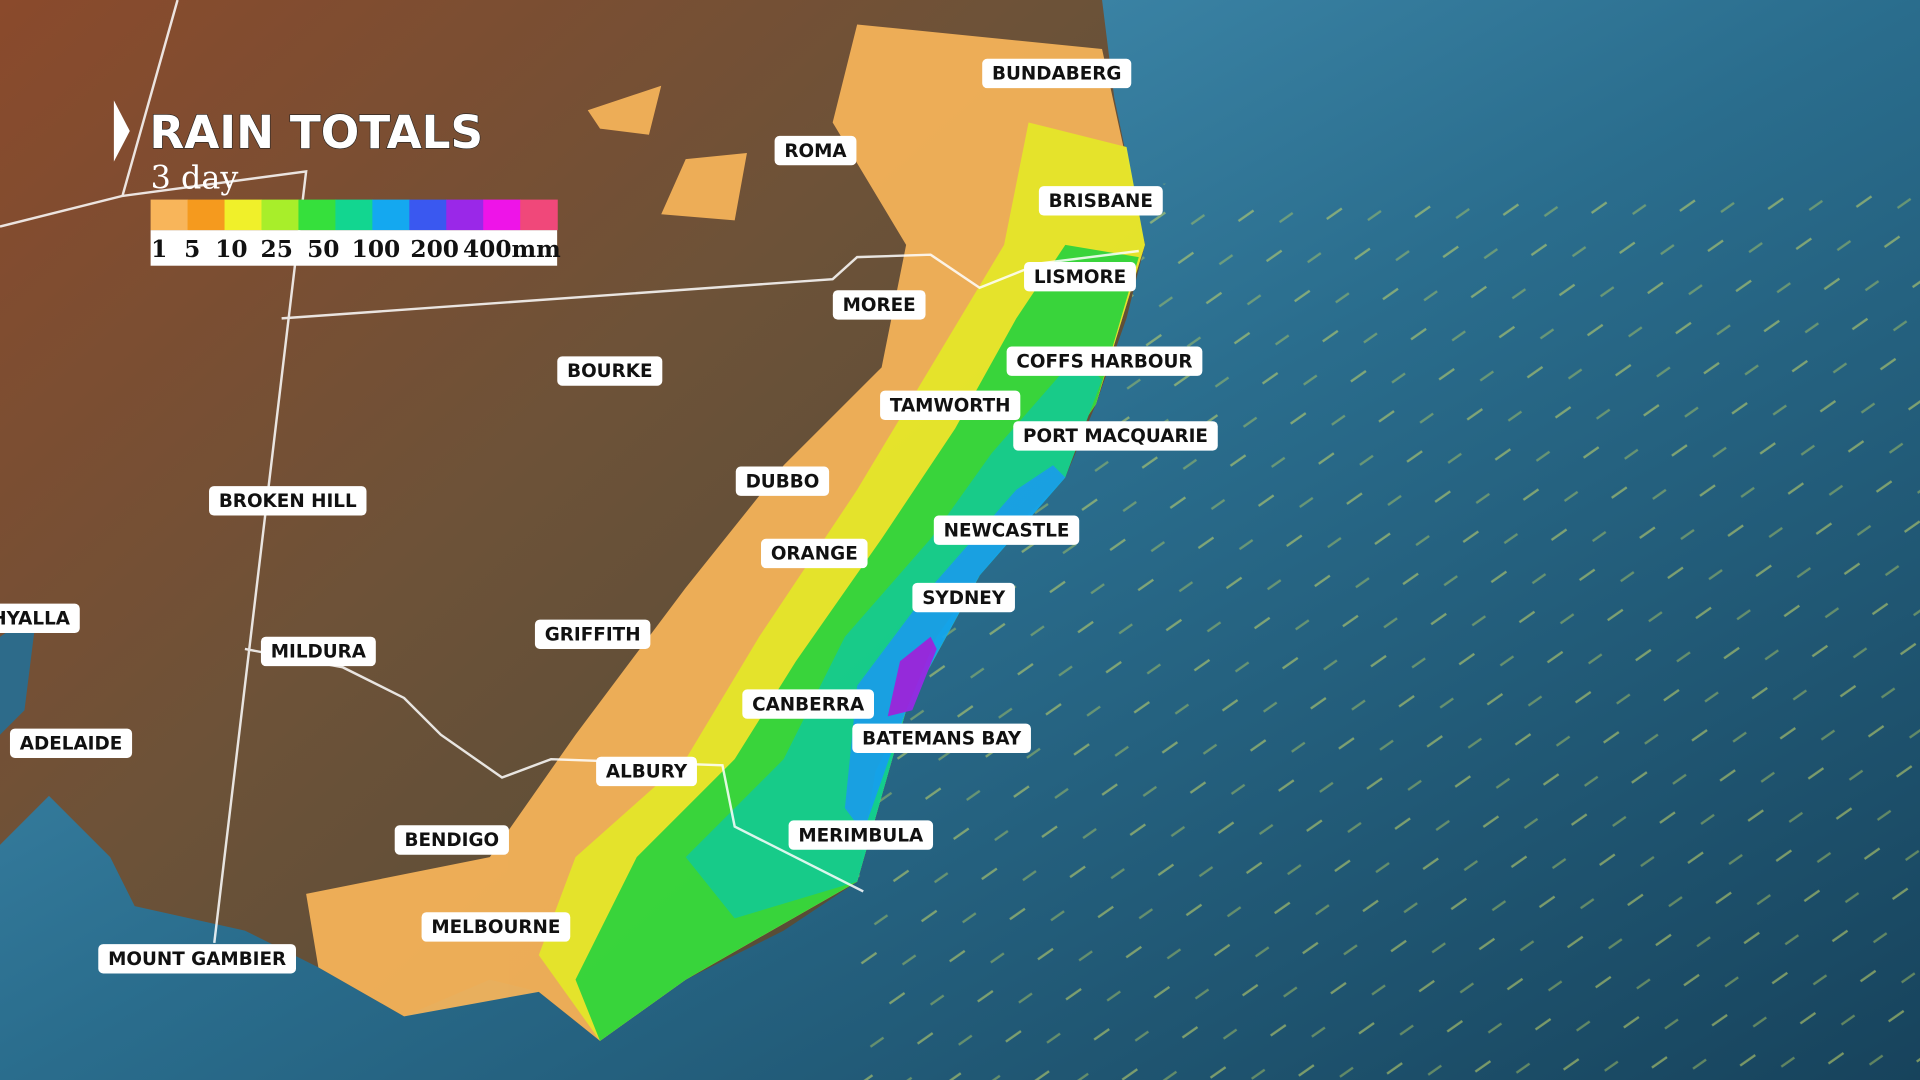 The width and height of the screenshot is (1920, 1080). I want to click on place-name: BRISBANE, so click(1101, 201).